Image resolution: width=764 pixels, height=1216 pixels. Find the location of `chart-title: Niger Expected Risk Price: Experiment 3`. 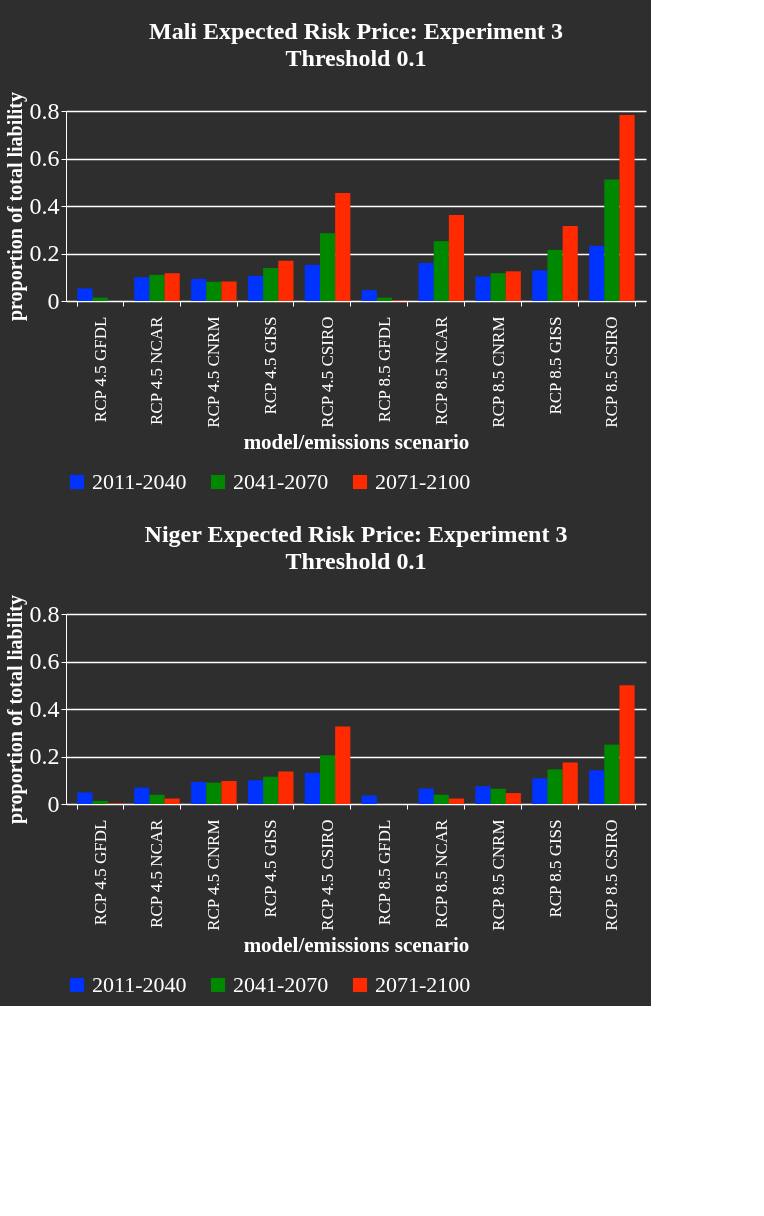

chart-title: Niger Expected Risk Price: Experiment 3 is located at coordinates (356, 534).